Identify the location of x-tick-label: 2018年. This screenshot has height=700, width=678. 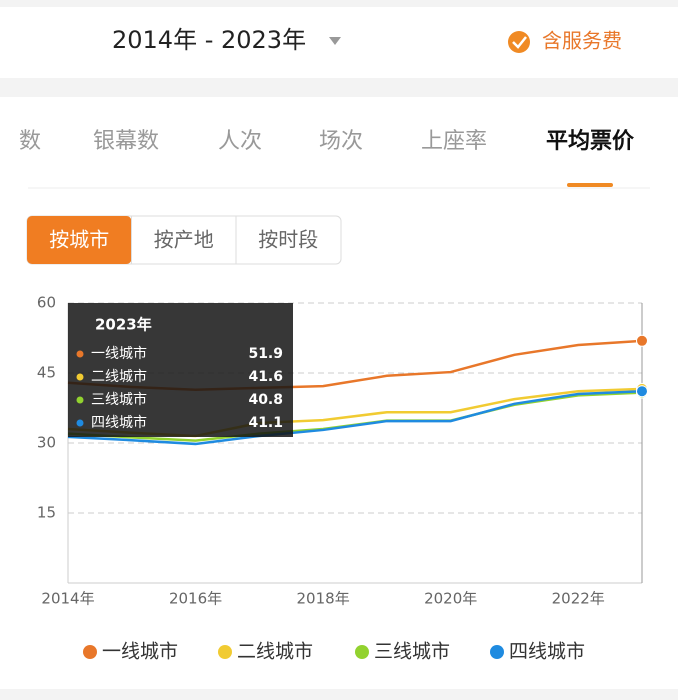
(323, 599).